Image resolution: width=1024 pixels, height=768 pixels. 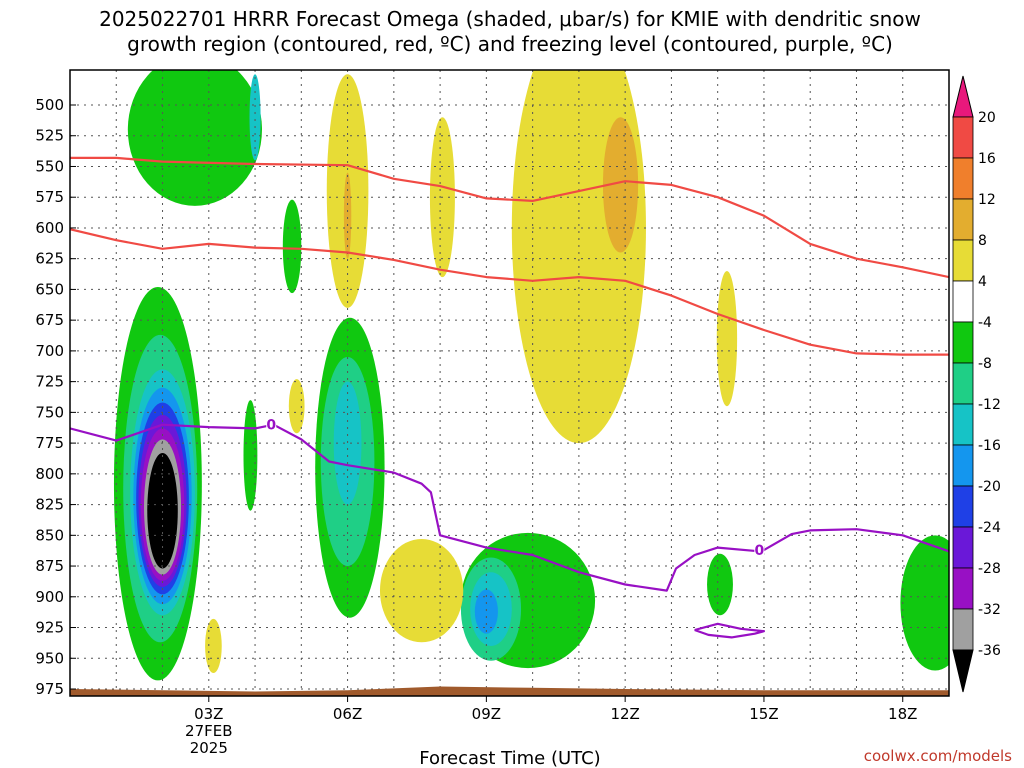 What do you see at coordinates (509, 217) in the screenshot?
I see `dgz-upper-contour` at bounding box center [509, 217].